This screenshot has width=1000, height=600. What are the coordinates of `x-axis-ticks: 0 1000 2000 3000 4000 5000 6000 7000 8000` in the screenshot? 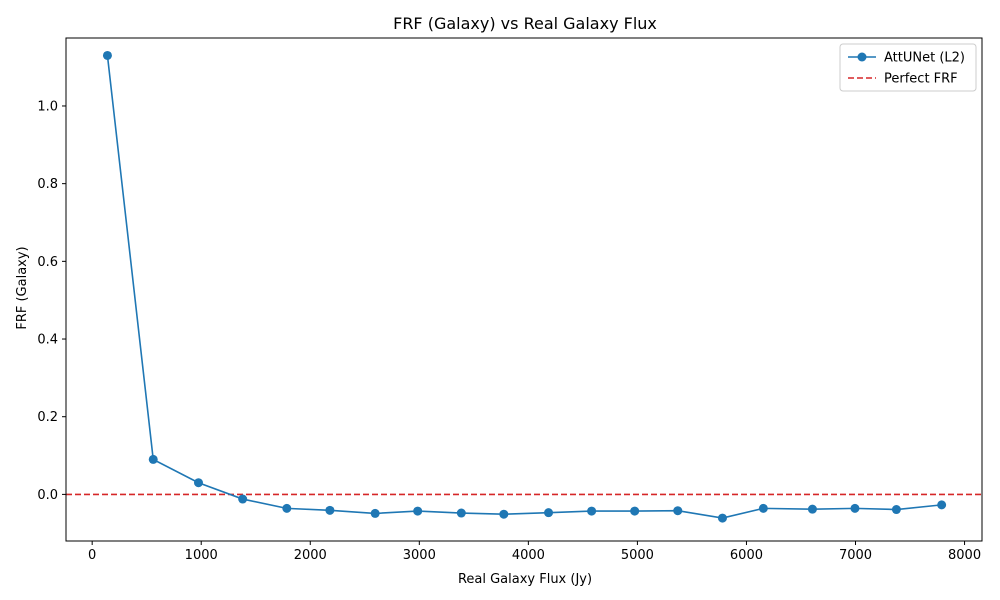 It's located at (534, 552).